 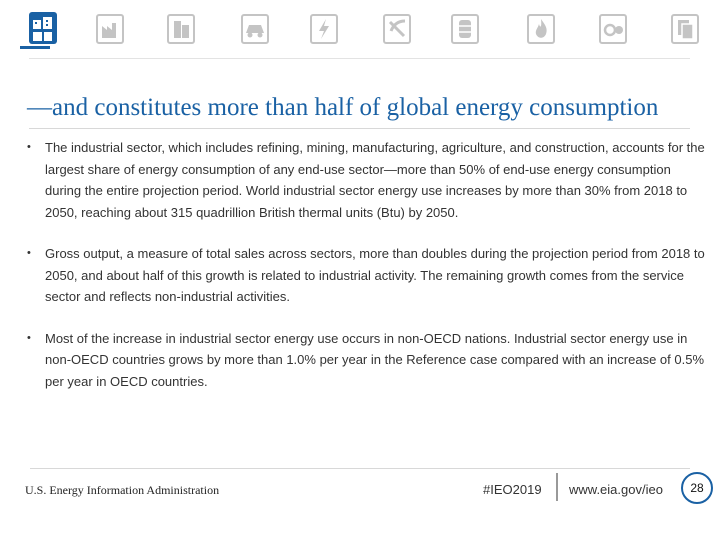 What do you see at coordinates (360, 468) in the screenshot?
I see `footer-divider` at bounding box center [360, 468].